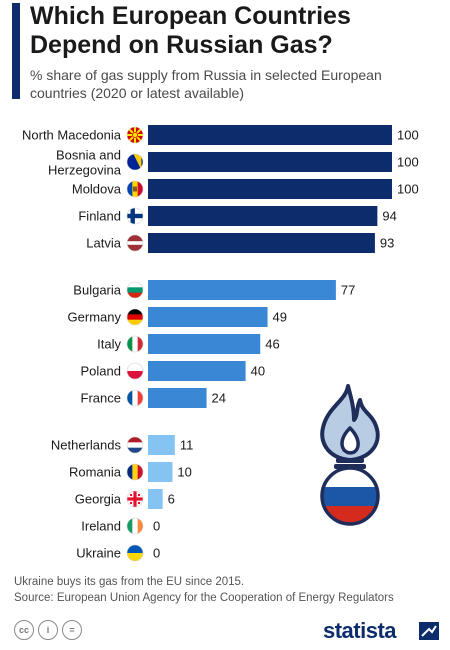 Image resolution: width=450 pixels, height=650 pixels. Describe the element at coordinates (97, 189) in the screenshot. I see `category-label: Moldova` at that location.